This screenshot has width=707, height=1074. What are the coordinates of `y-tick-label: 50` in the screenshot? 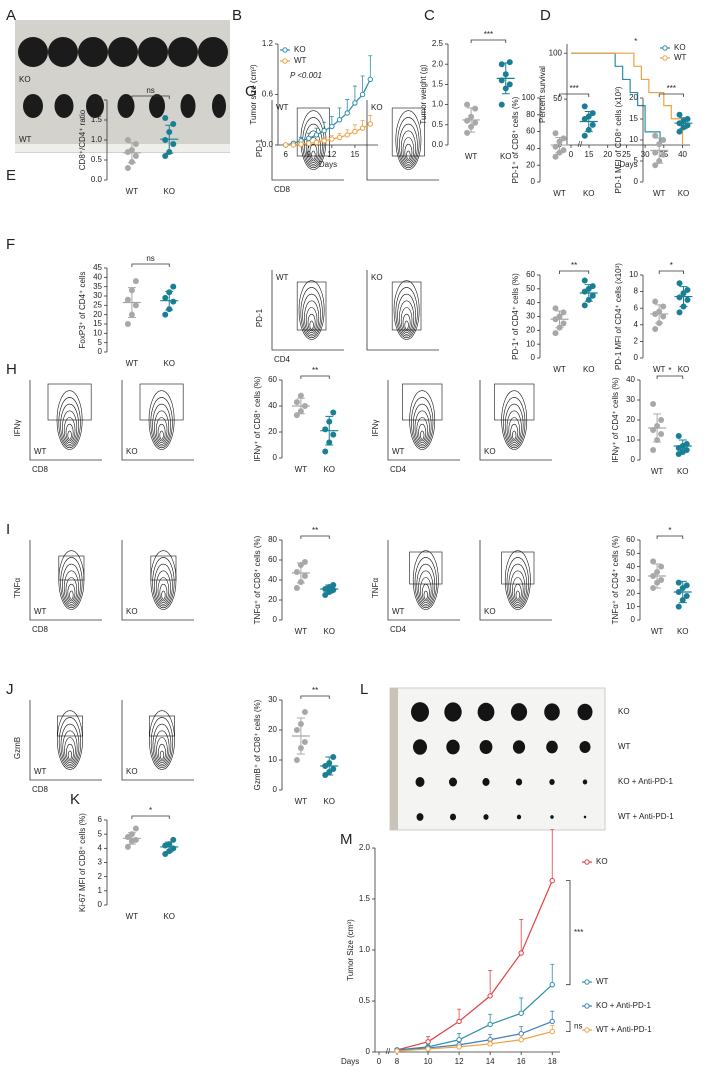 It's located at (530, 288).